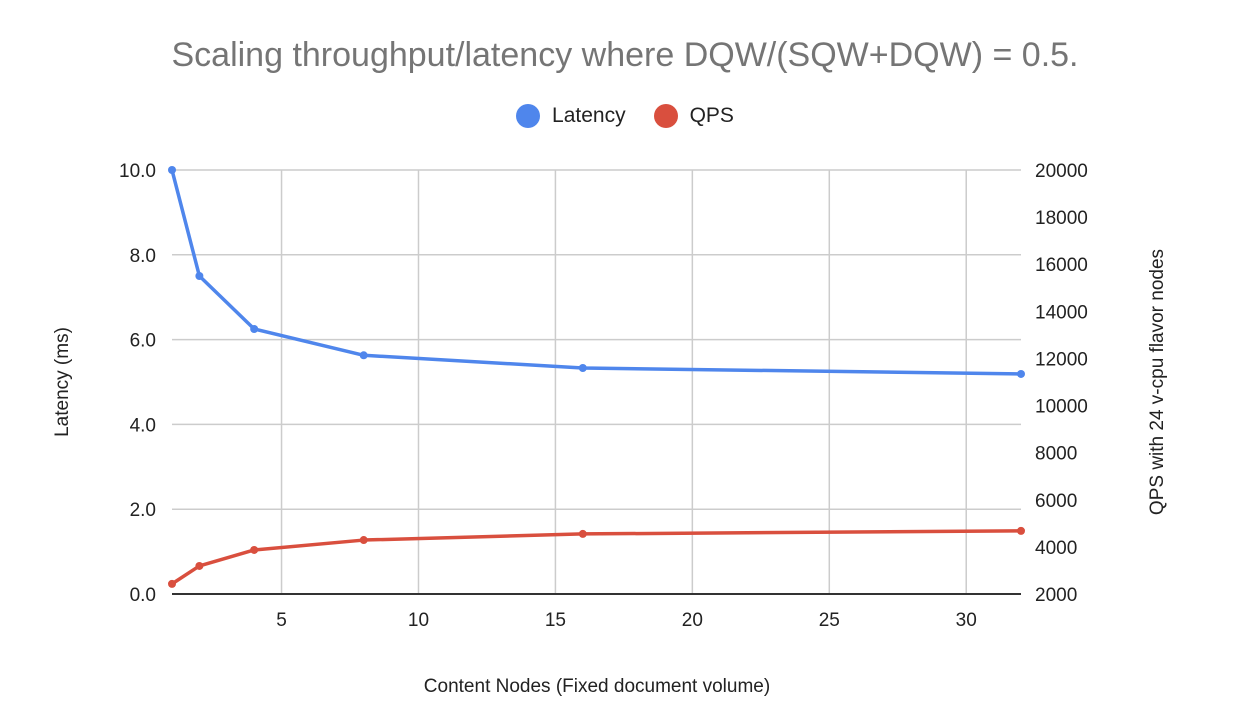 This screenshot has width=1250, height=722. What do you see at coordinates (143, 341) in the screenshot?
I see `y-tick-label: 6.0` at bounding box center [143, 341].